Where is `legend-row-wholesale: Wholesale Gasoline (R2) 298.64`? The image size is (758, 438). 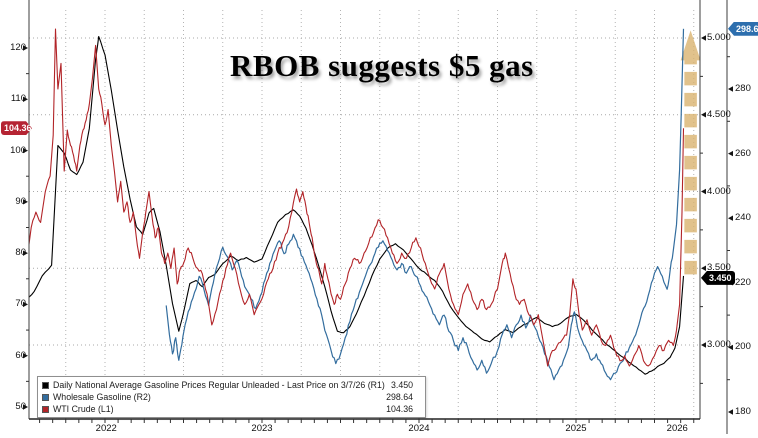
legend-row-wholesale: Wholesale Gasoline (R2) 298.64 is located at coordinates (227, 397).